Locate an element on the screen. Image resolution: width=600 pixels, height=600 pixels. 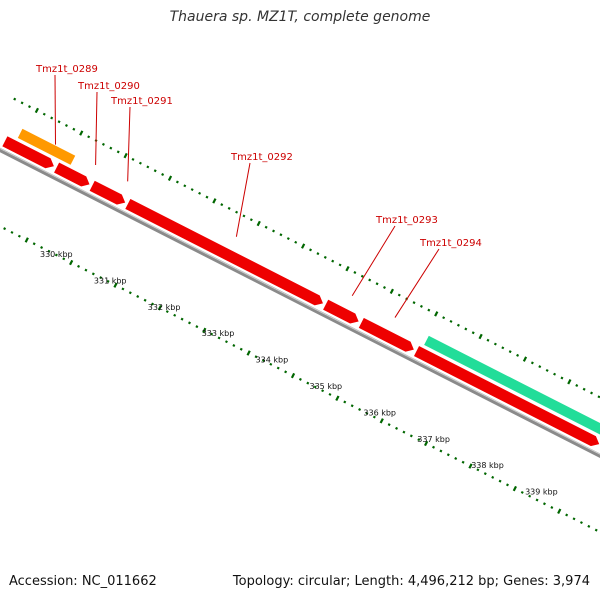
label-Tmz1t_0290: Tmz1t_0290 is located at coordinates (108, 86).